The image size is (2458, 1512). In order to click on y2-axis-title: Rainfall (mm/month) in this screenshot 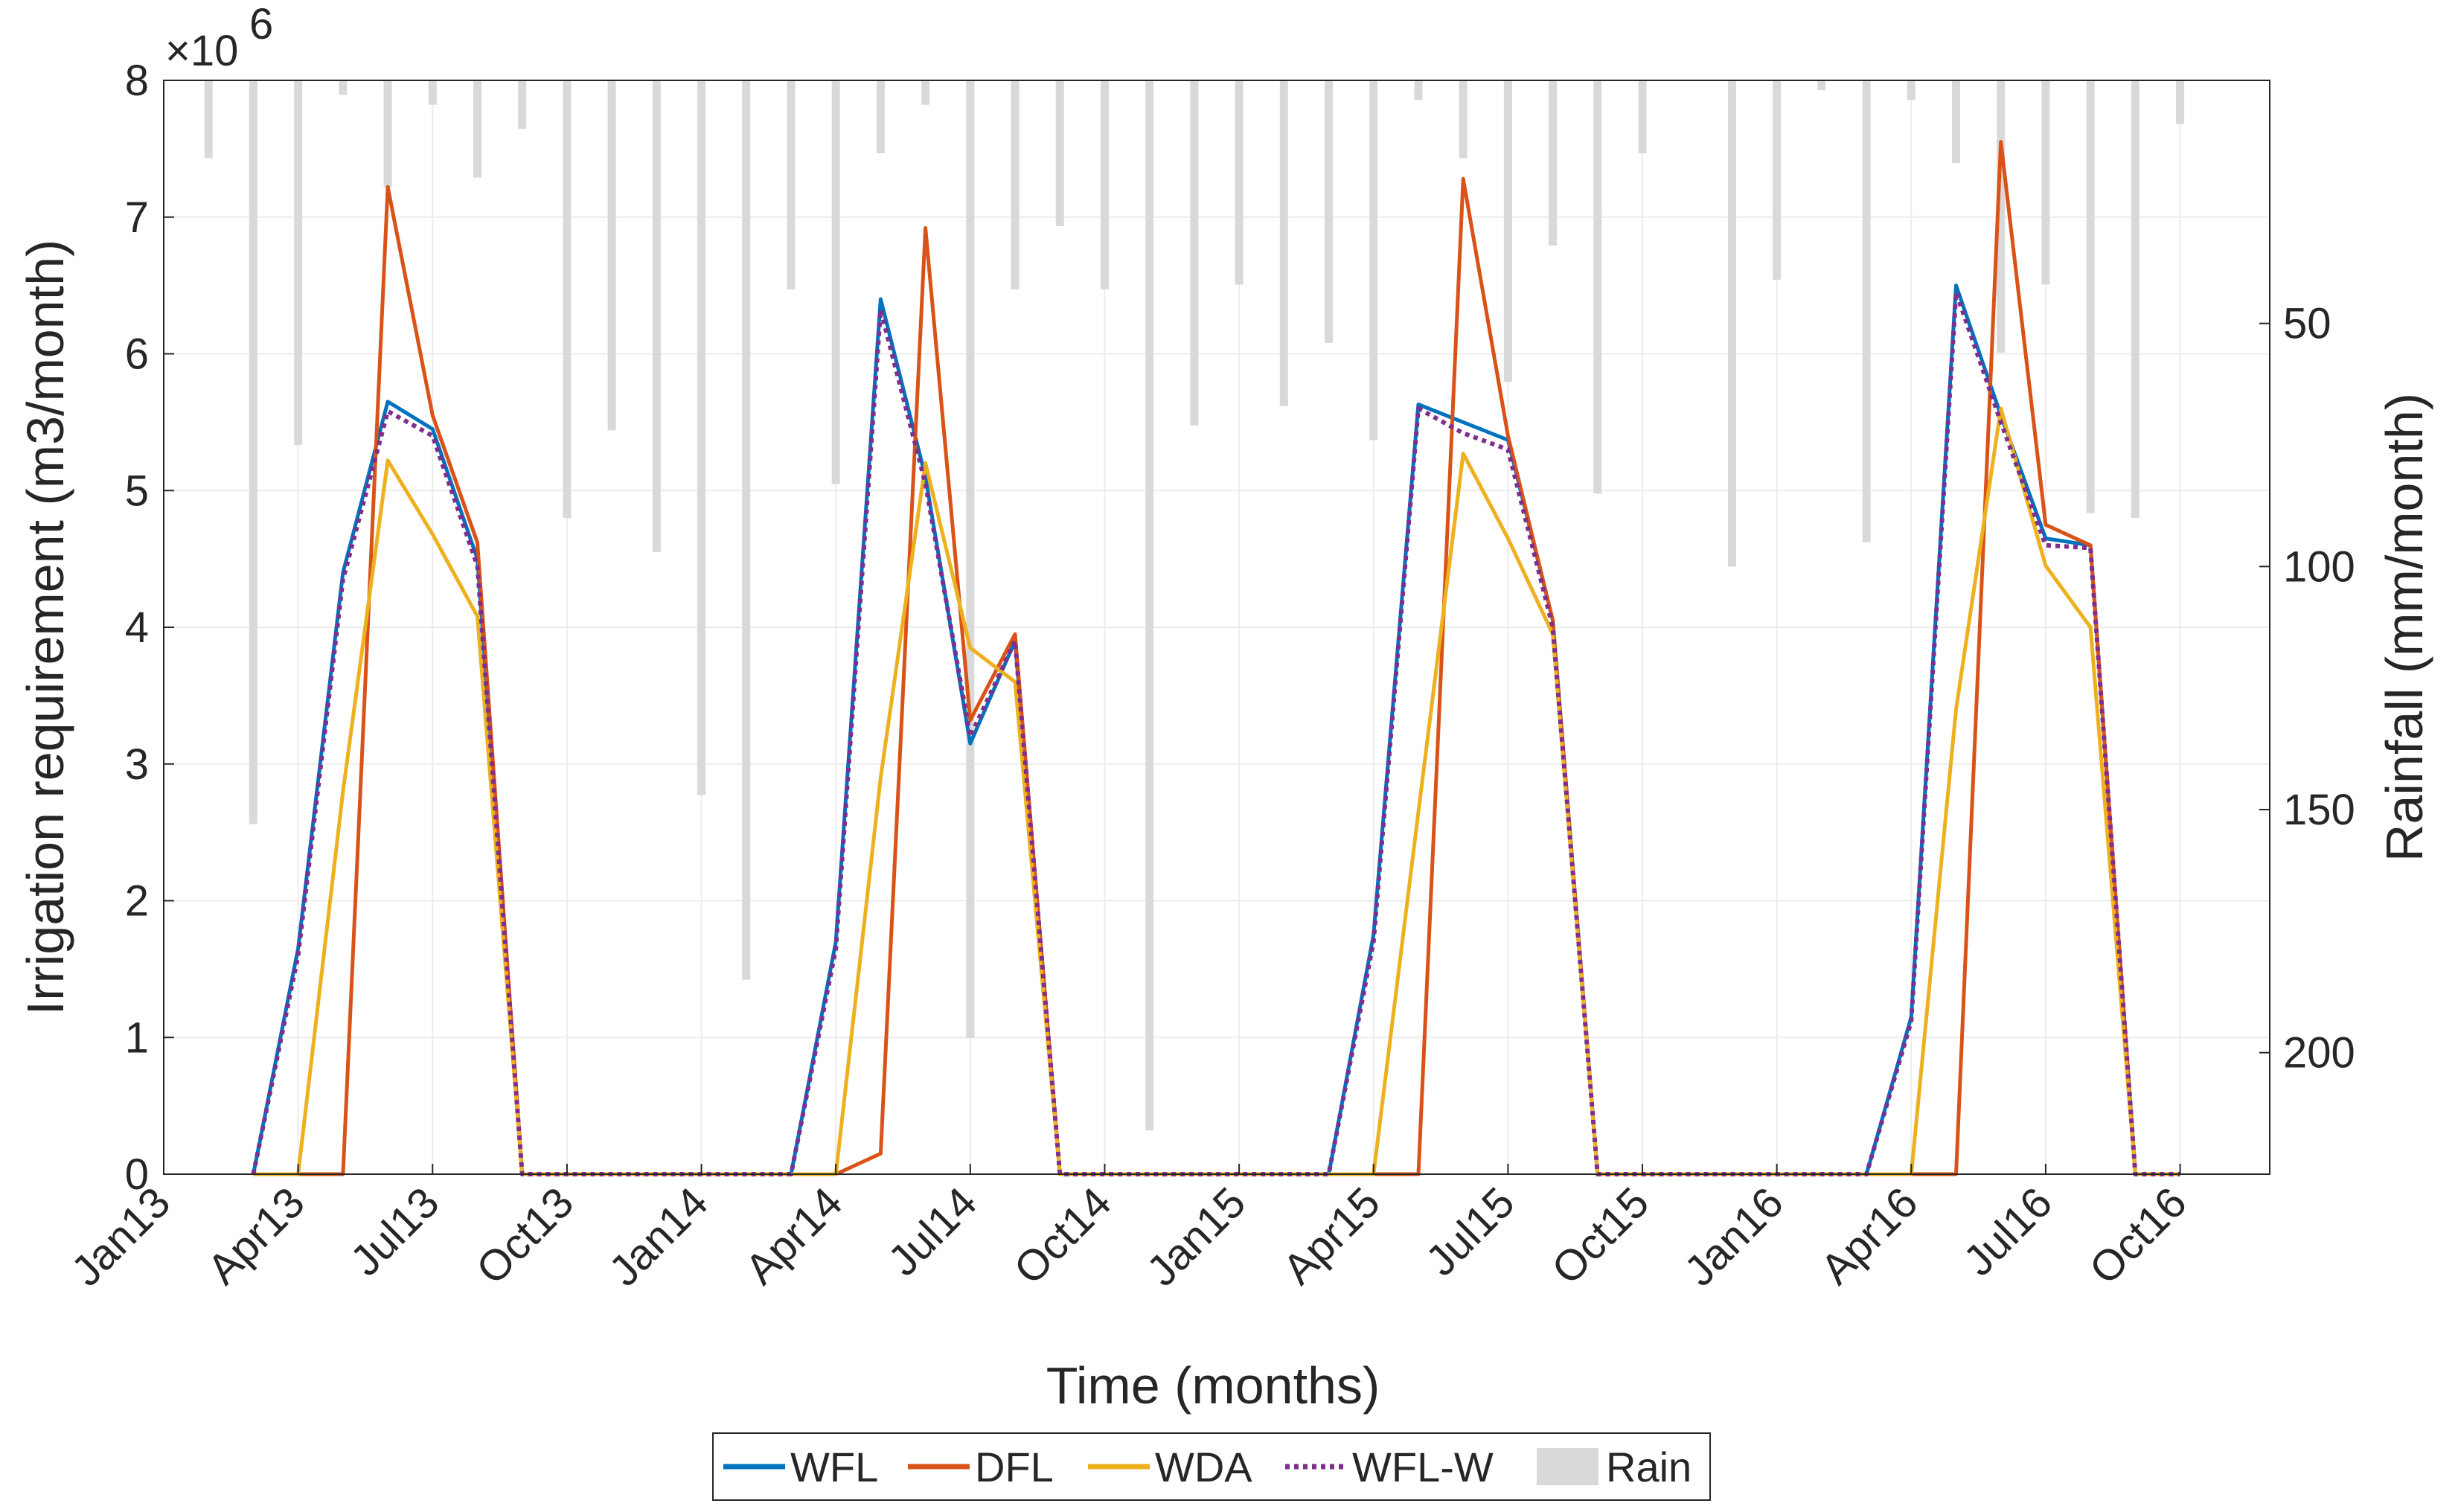, I will do `click(2404, 627)`.